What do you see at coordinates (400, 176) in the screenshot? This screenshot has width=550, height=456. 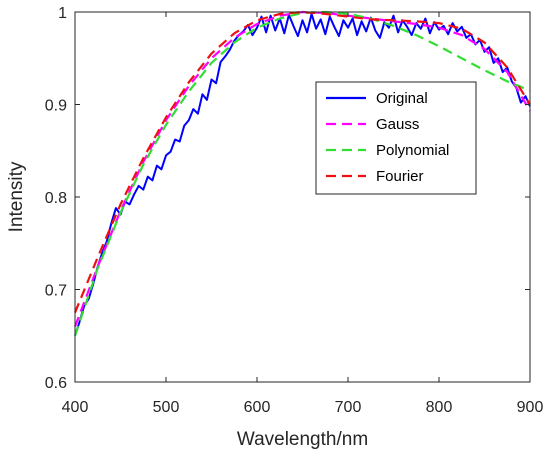 I see `legend-label-fourier: Fourier` at bounding box center [400, 176].